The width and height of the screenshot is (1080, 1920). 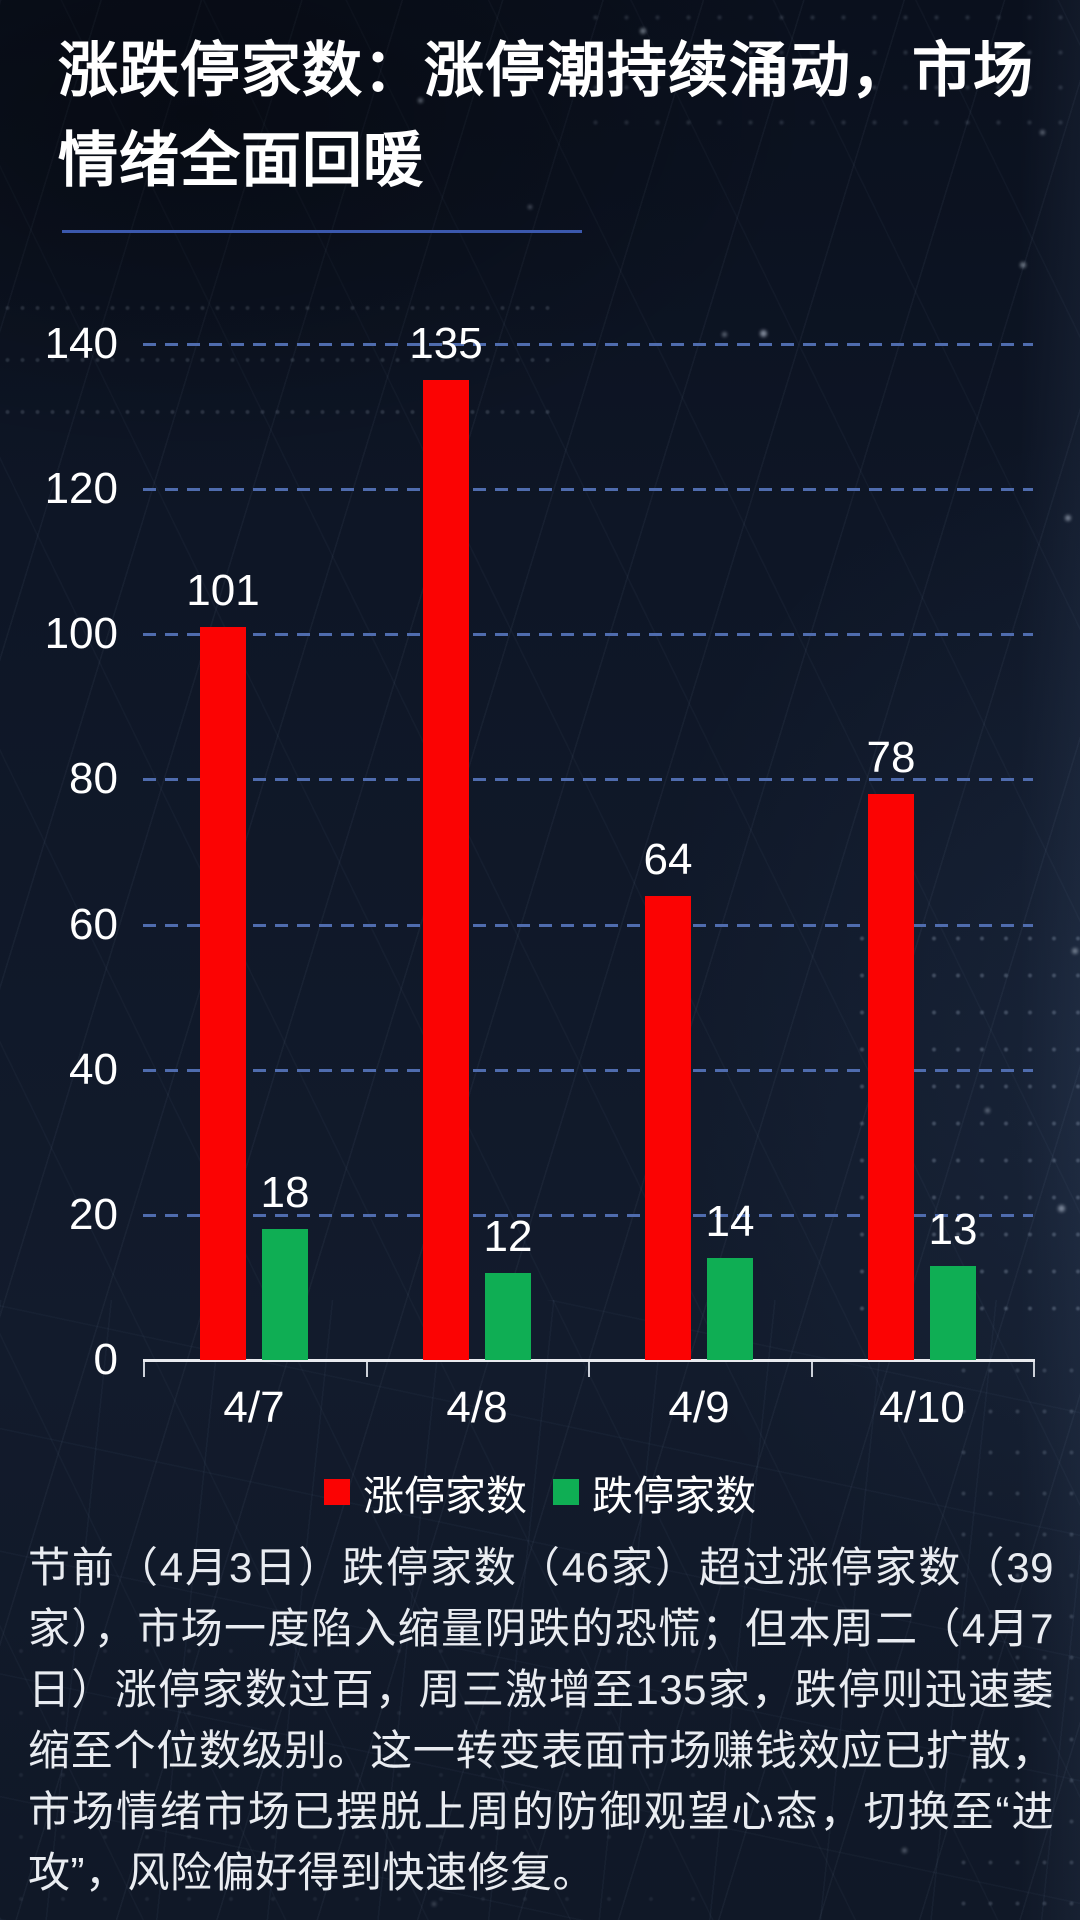 What do you see at coordinates (922, 1407) in the screenshot?
I see `x-axis-label-4-10: 4/10` at bounding box center [922, 1407].